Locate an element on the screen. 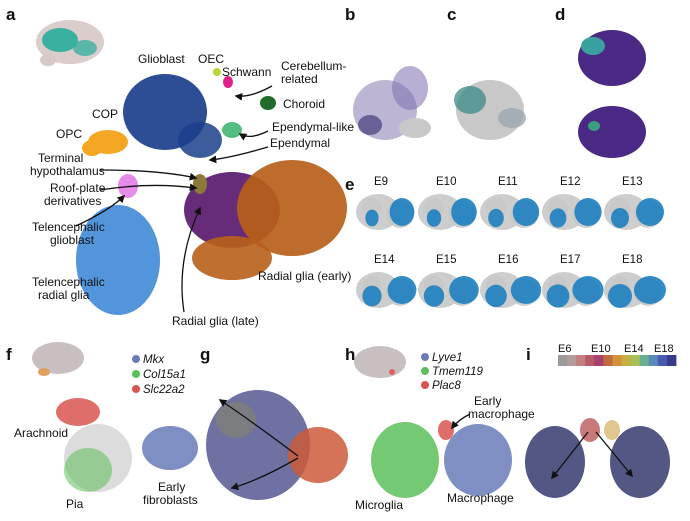  label-tglio-2: glioblast is located at coordinates (72, 240).